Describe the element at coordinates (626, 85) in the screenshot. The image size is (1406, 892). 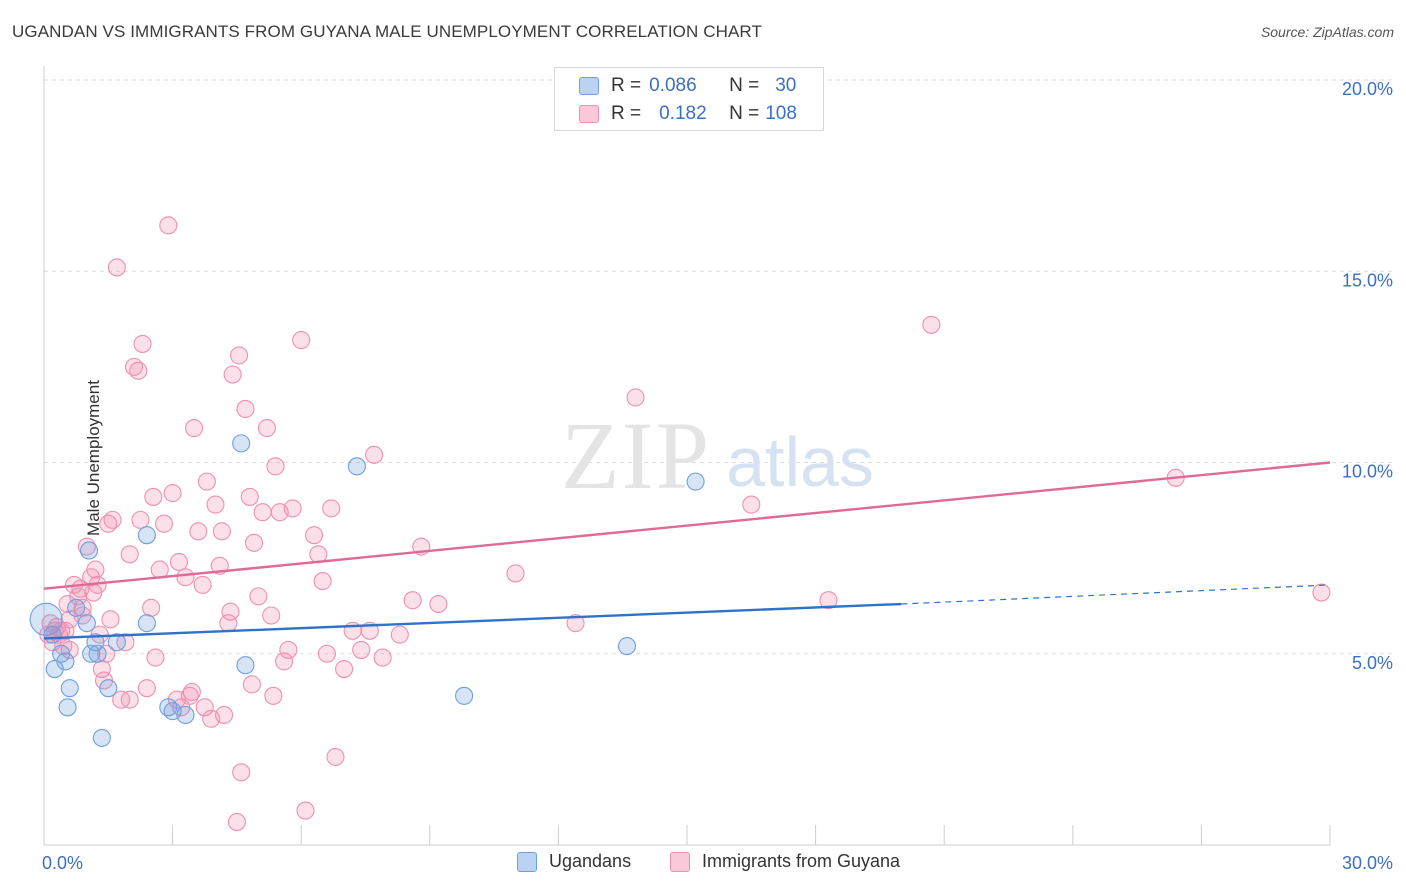
I see `legend-r-label: R =` at that location.